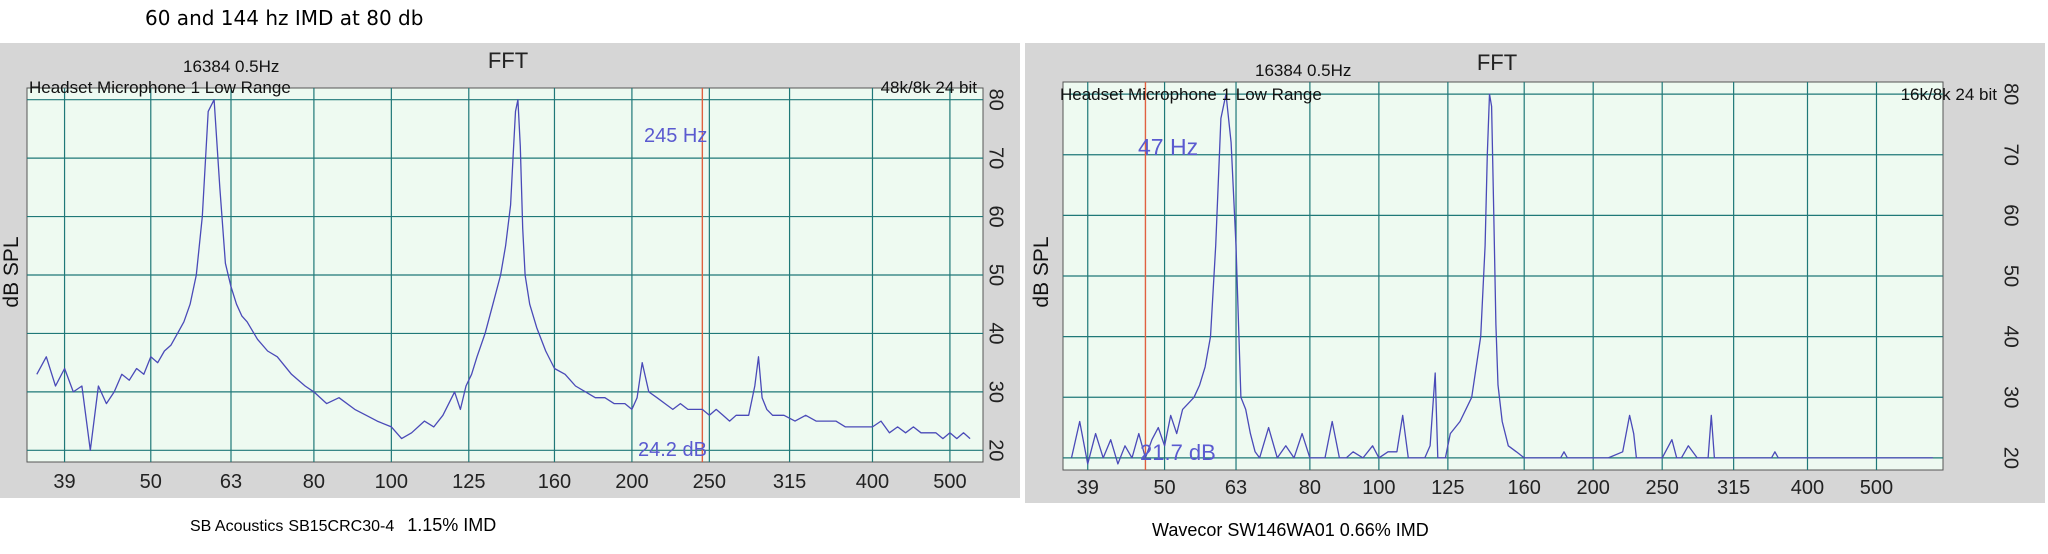  What do you see at coordinates (284, 18) in the screenshot?
I see `page-title: 60 and 144 hz IMD at 80 db` at bounding box center [284, 18].